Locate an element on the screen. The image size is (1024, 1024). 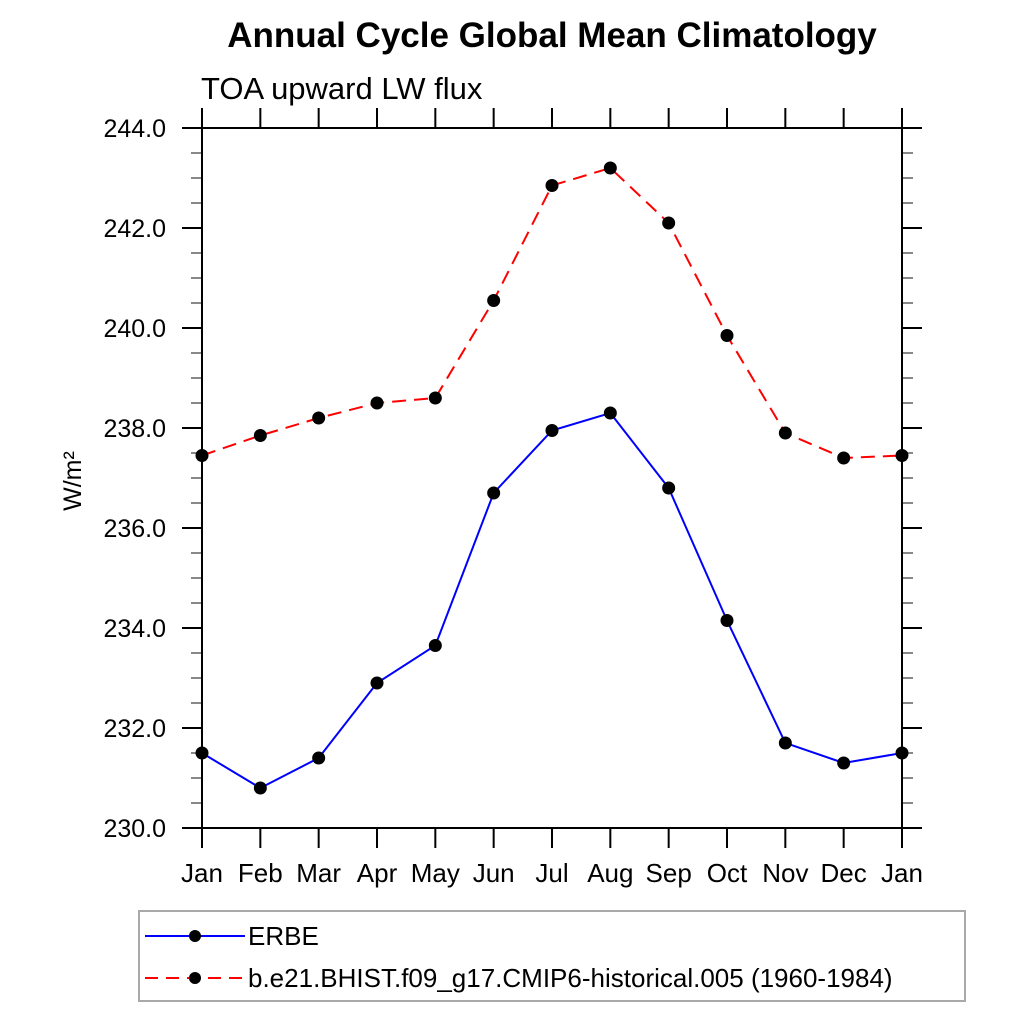
x-tick-label: May is located at coordinates (435, 873).